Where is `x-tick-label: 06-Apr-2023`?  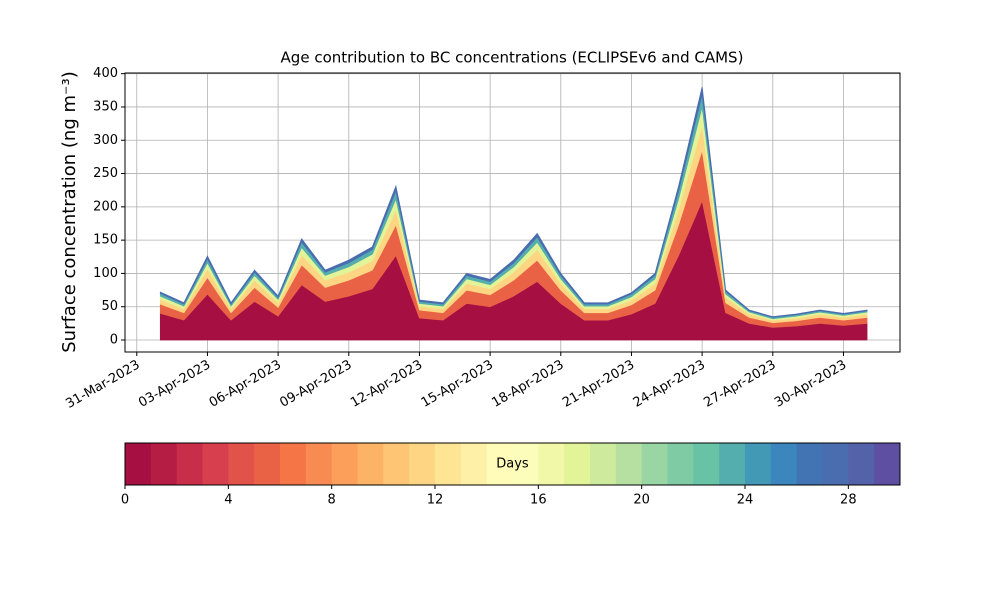 x-tick-label: 06-Apr-2023 is located at coordinates (245, 384).